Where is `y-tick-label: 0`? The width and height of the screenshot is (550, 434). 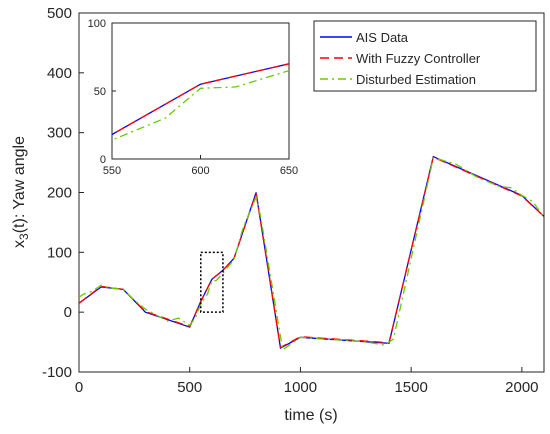 y-tick-label: 0 is located at coordinates (68, 312).